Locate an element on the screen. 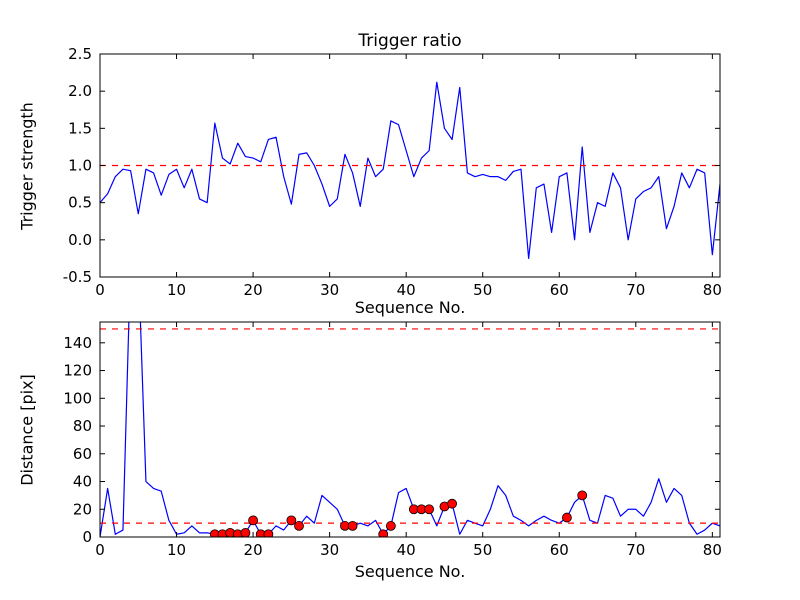 The width and height of the screenshot is (800, 600). y-tick-label: 120 is located at coordinates (77, 371).